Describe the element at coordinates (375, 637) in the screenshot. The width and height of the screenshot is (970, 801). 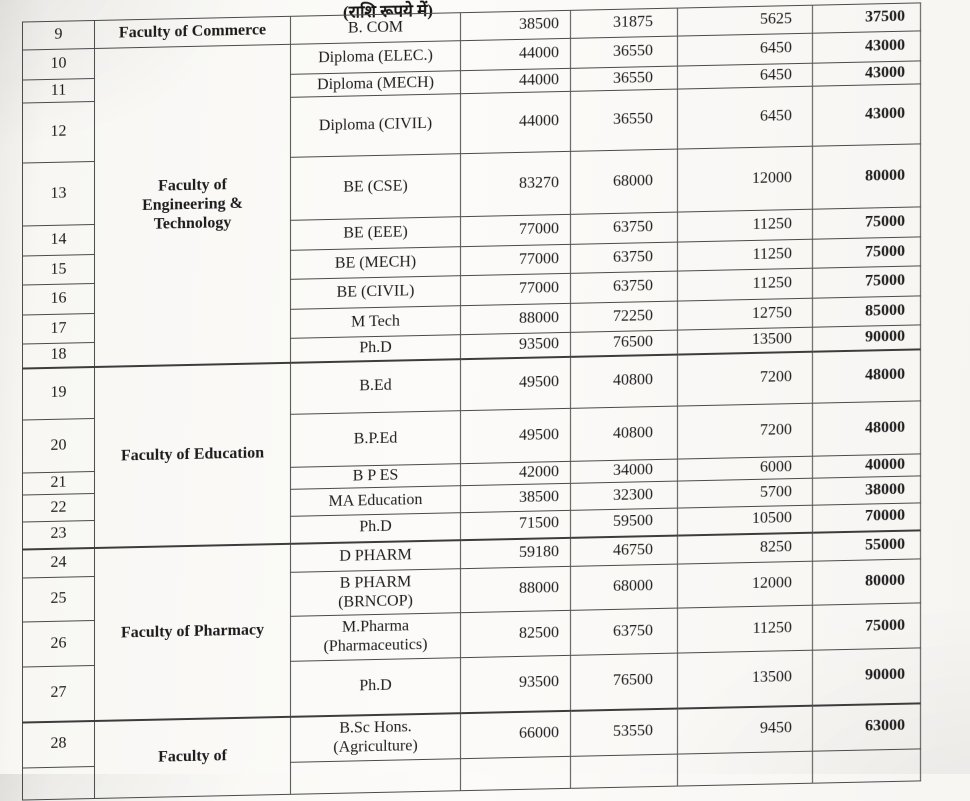
I see `course-cell: M.Pharma (Pharmaceutics)` at that location.